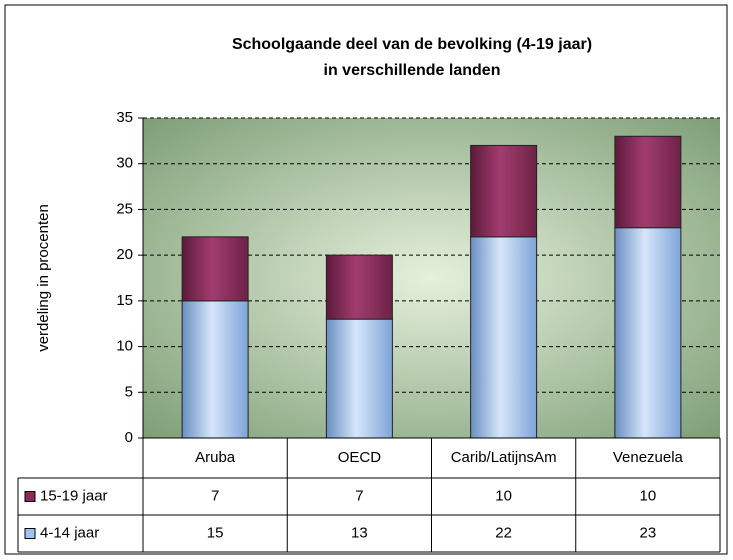 The image size is (733, 560). I want to click on y-tick-label: 35, so click(124, 117).